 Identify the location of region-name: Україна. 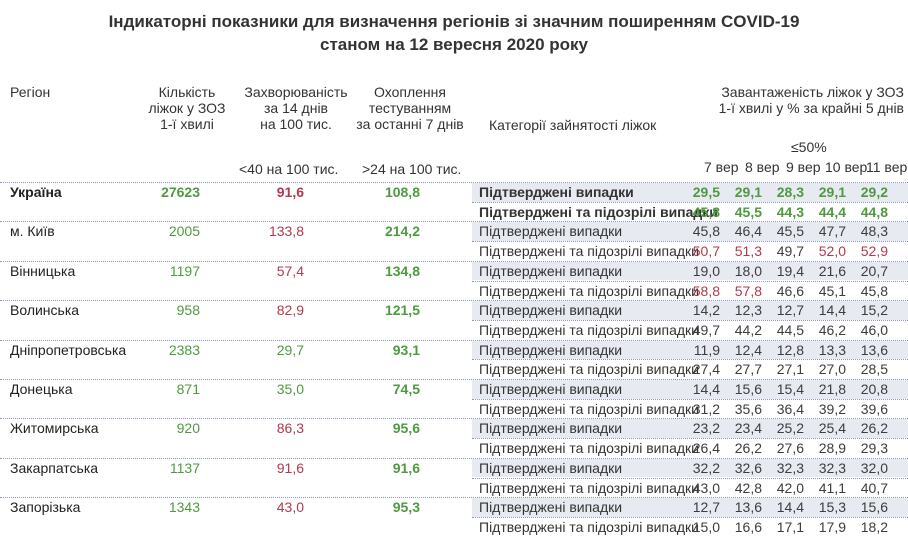
(36, 192).